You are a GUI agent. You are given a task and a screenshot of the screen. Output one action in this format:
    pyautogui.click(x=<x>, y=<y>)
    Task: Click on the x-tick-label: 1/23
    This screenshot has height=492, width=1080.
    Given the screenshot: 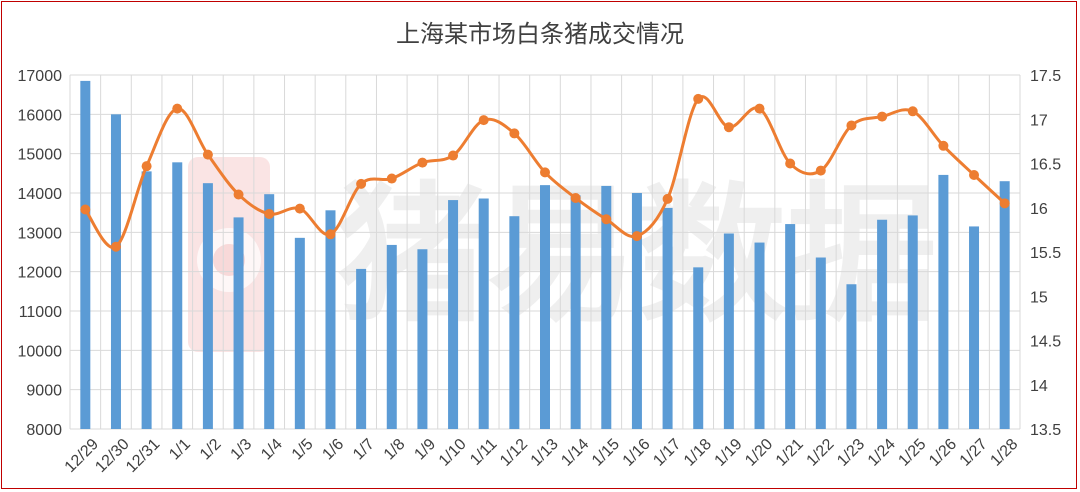 What is the action you would take?
    pyautogui.click(x=851, y=453)
    